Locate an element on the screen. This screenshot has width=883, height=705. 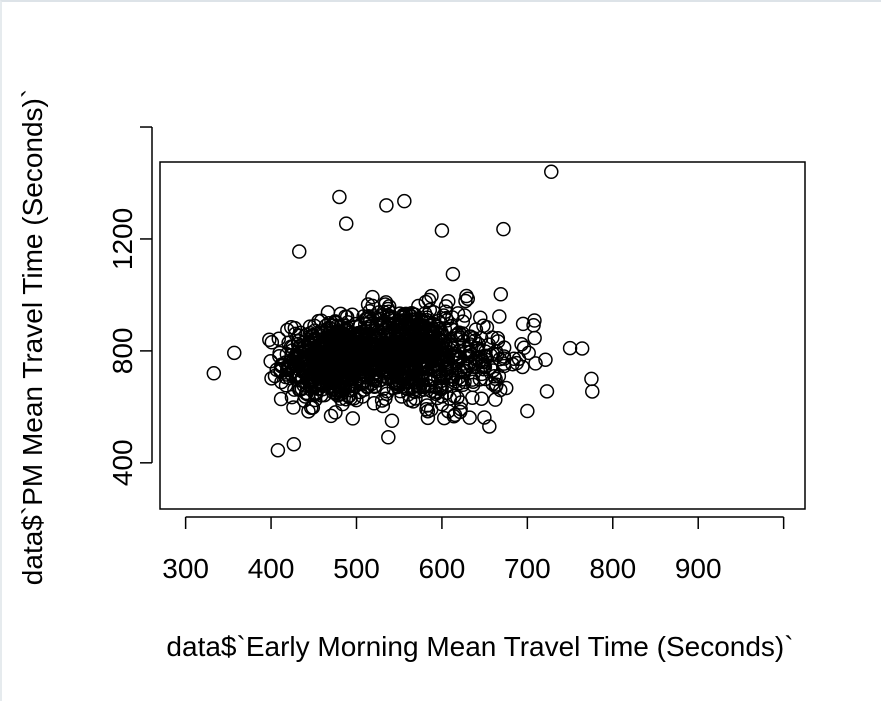
x-tick-label: 900 is located at coordinates (698, 568).